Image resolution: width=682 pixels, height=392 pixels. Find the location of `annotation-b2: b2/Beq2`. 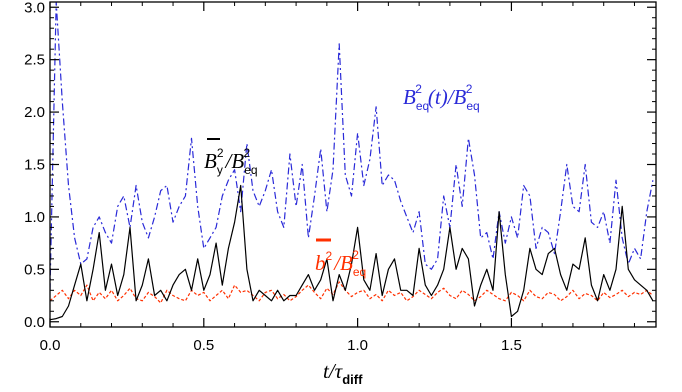

annotation-b2: b2/Beq2 is located at coordinates (340, 258).